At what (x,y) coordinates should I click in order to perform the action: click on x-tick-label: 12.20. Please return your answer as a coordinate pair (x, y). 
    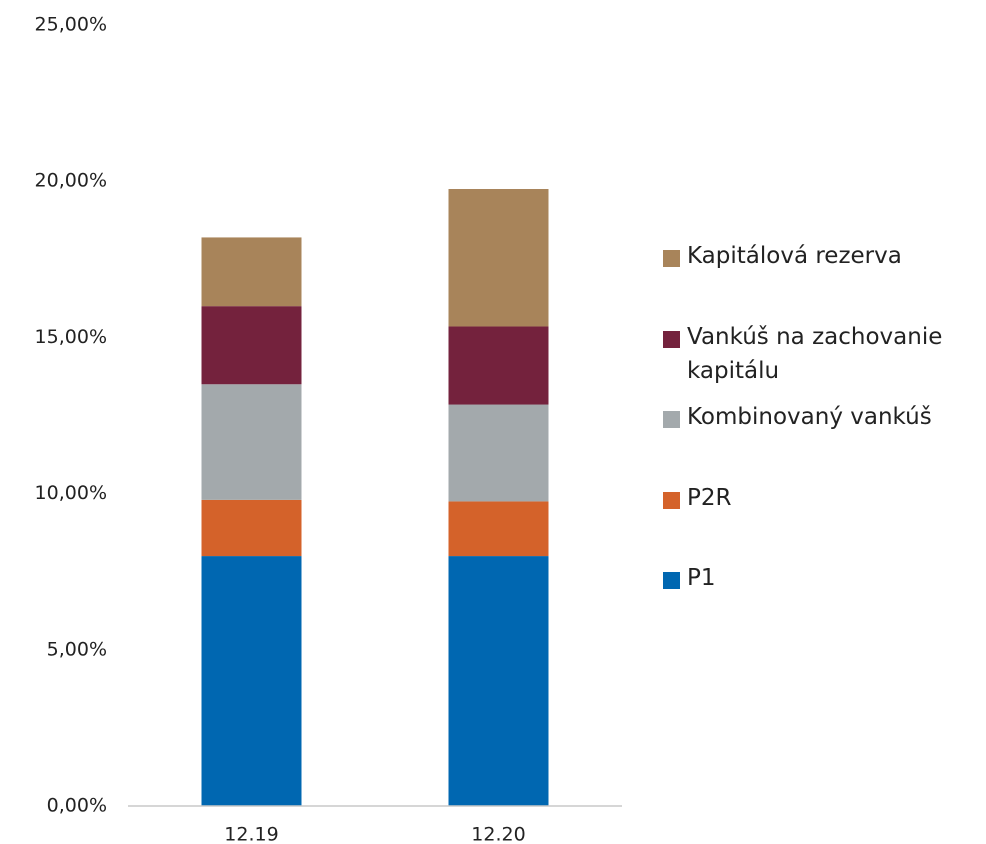
    Looking at the image, I should click on (498, 834).